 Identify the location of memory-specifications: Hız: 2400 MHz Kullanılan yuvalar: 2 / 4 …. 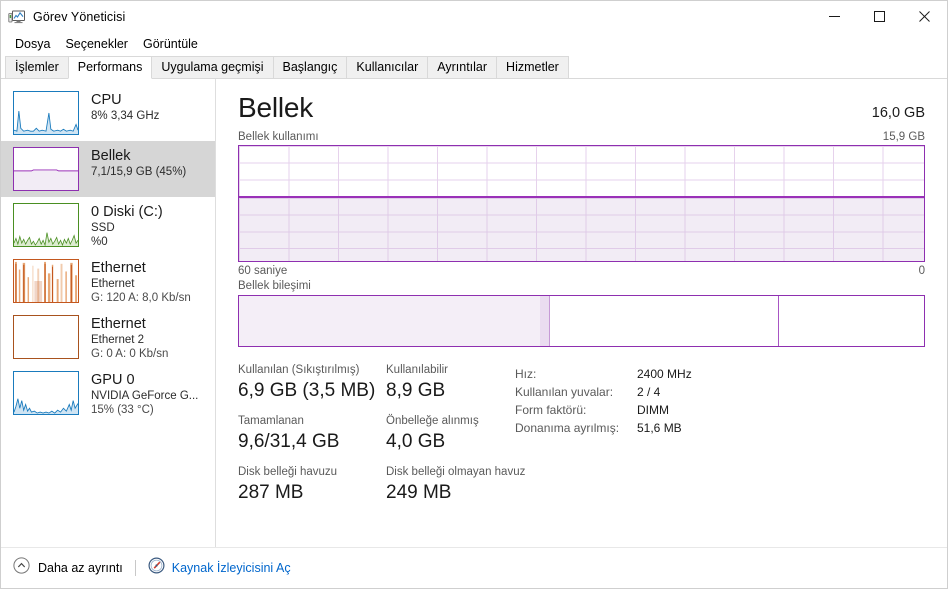
(601, 439).